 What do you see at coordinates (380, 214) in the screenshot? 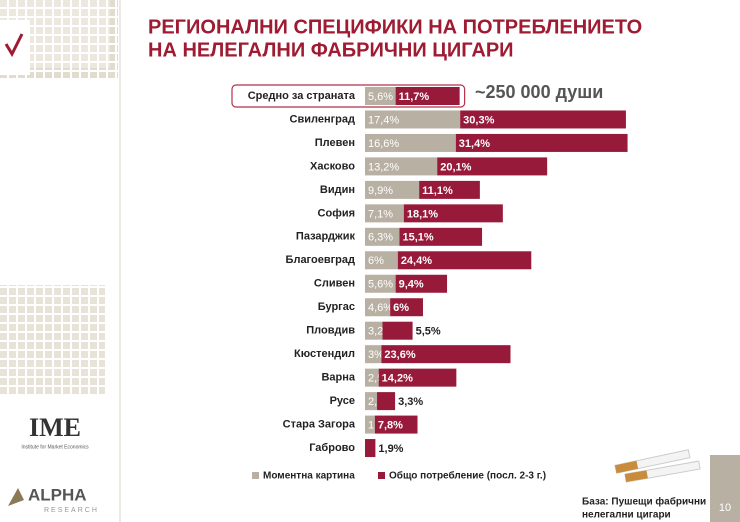
I see `value-label: 7,1%` at bounding box center [380, 214].